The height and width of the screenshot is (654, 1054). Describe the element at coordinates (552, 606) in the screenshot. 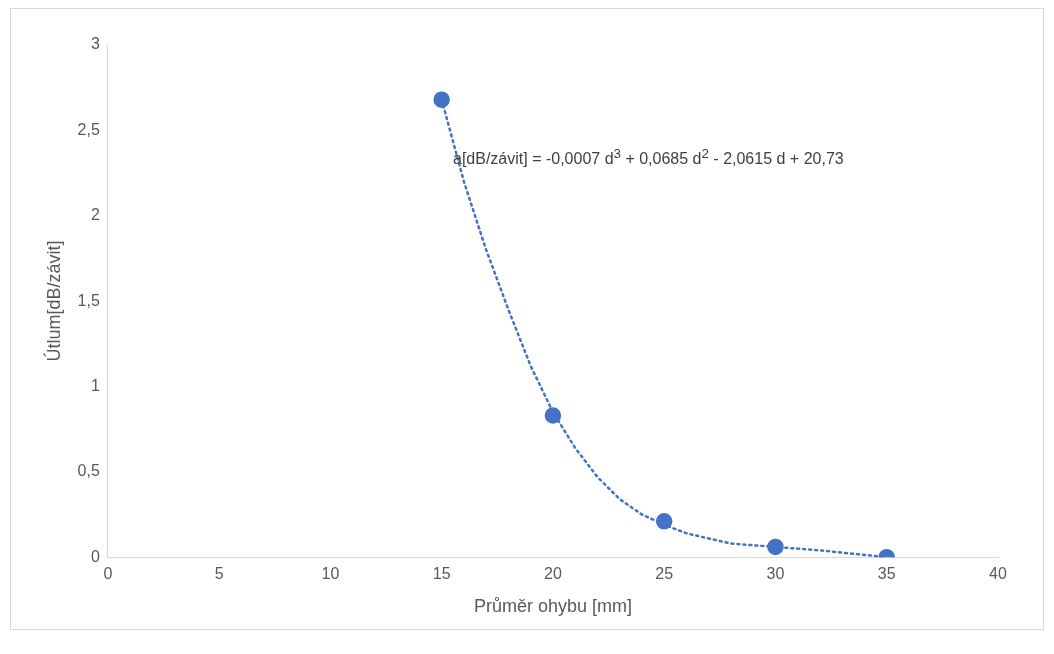

I see `x-axis-title: Průměr ohybu [mm]` at that location.